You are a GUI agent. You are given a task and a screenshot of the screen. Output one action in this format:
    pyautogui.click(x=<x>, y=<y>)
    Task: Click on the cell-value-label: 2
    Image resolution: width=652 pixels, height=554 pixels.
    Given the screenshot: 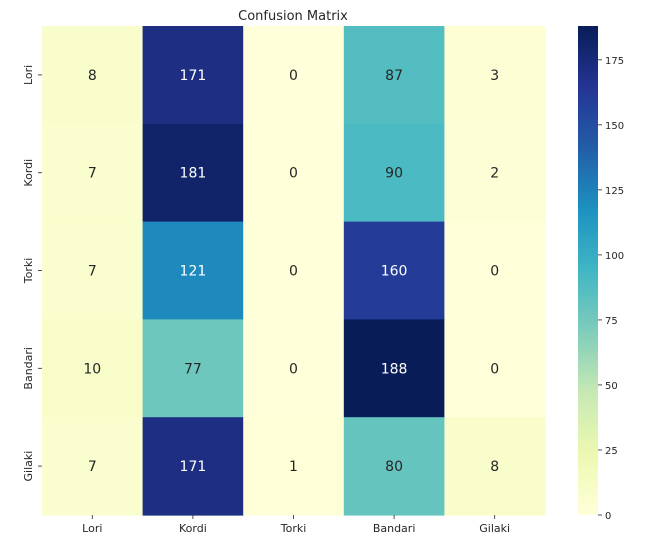 What is the action you would take?
    pyautogui.click(x=494, y=174)
    